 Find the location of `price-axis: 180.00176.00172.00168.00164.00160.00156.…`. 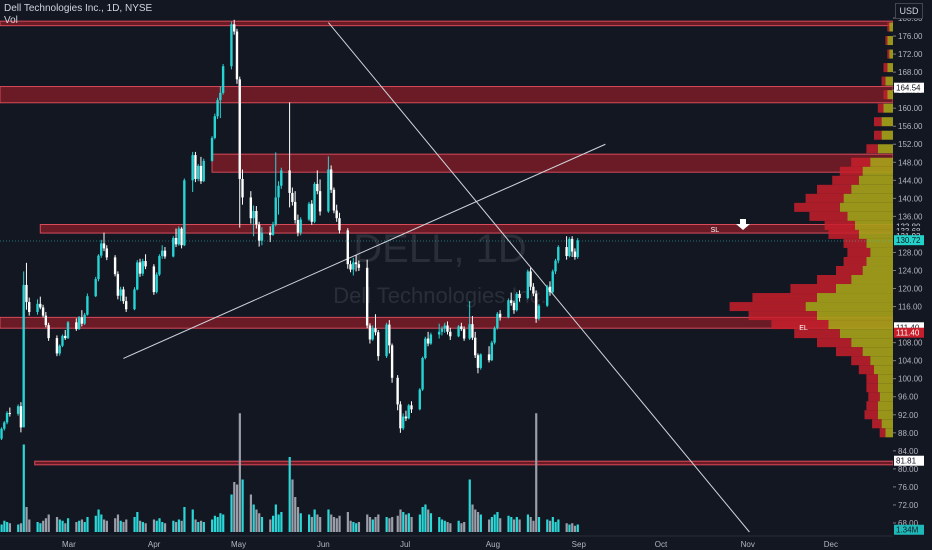

price-axis: 180.00176.00172.00168.00164.00160.00156.… is located at coordinates (912, 275).